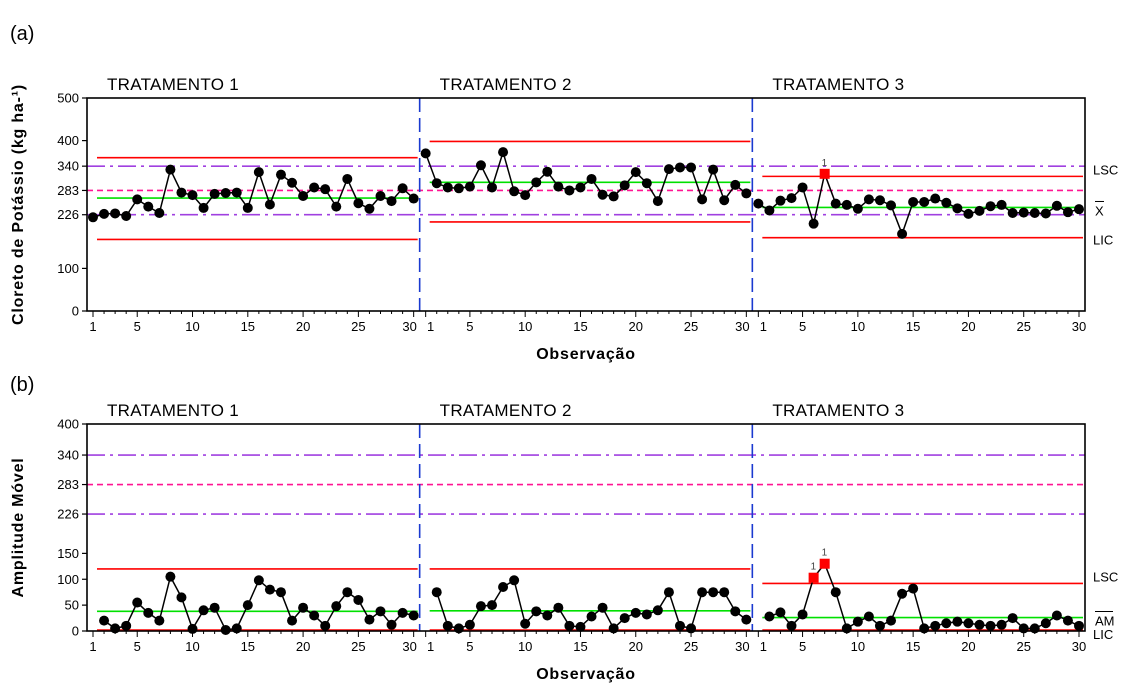 Image resolution: width=1122 pixels, height=684 pixels. Describe the element at coordinates (858, 326) in the screenshot. I see `x-tick-label: 10` at that location.